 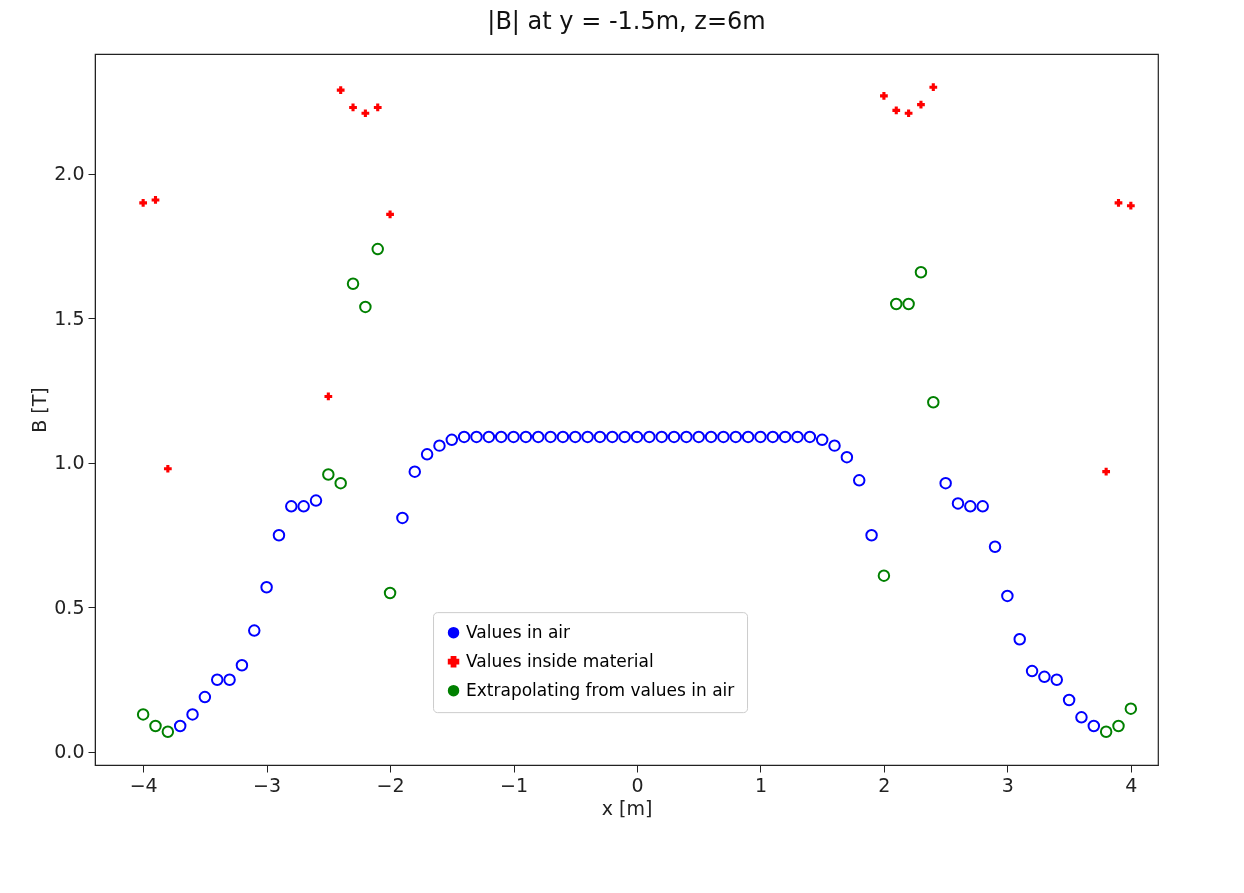 What do you see at coordinates (69, 606) in the screenshot?
I see `y-tick-label: 0.5` at bounding box center [69, 606].